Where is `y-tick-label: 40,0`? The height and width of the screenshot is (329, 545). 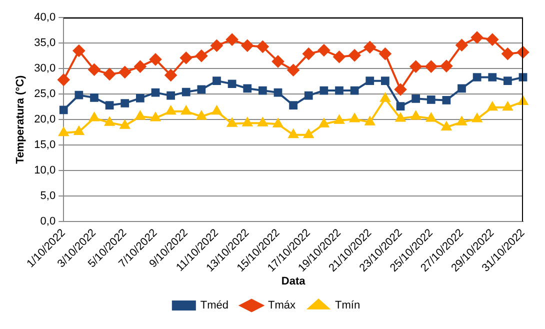 y-tick-label: 40,0 is located at coordinates (45, 18).